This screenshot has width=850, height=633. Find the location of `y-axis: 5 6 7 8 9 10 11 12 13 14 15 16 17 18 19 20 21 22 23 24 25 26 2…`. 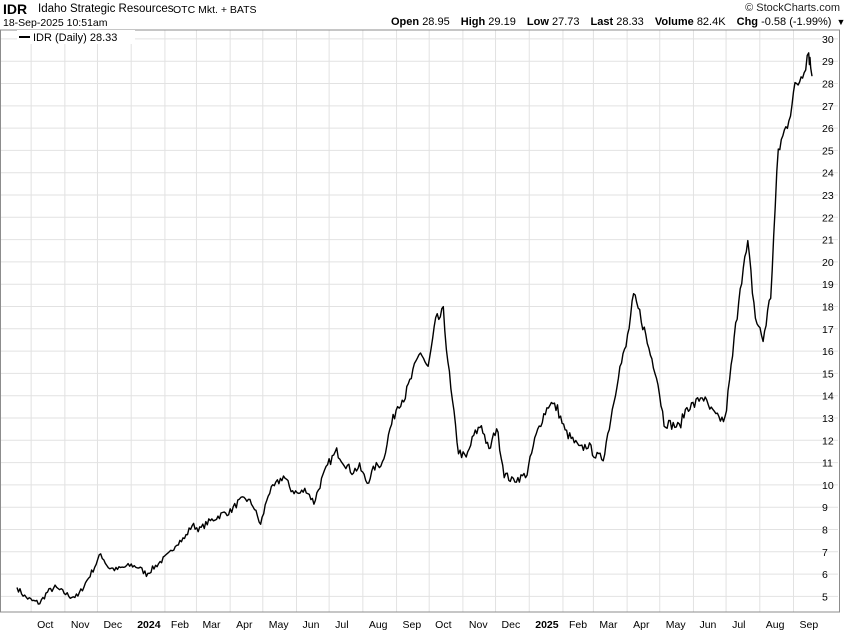

y-axis: 5 6 7 8 9 10 11 12 13 14 15 16 17 18 19 20 21 22 23 24 25 26 2… is located at coordinates (828, 318).